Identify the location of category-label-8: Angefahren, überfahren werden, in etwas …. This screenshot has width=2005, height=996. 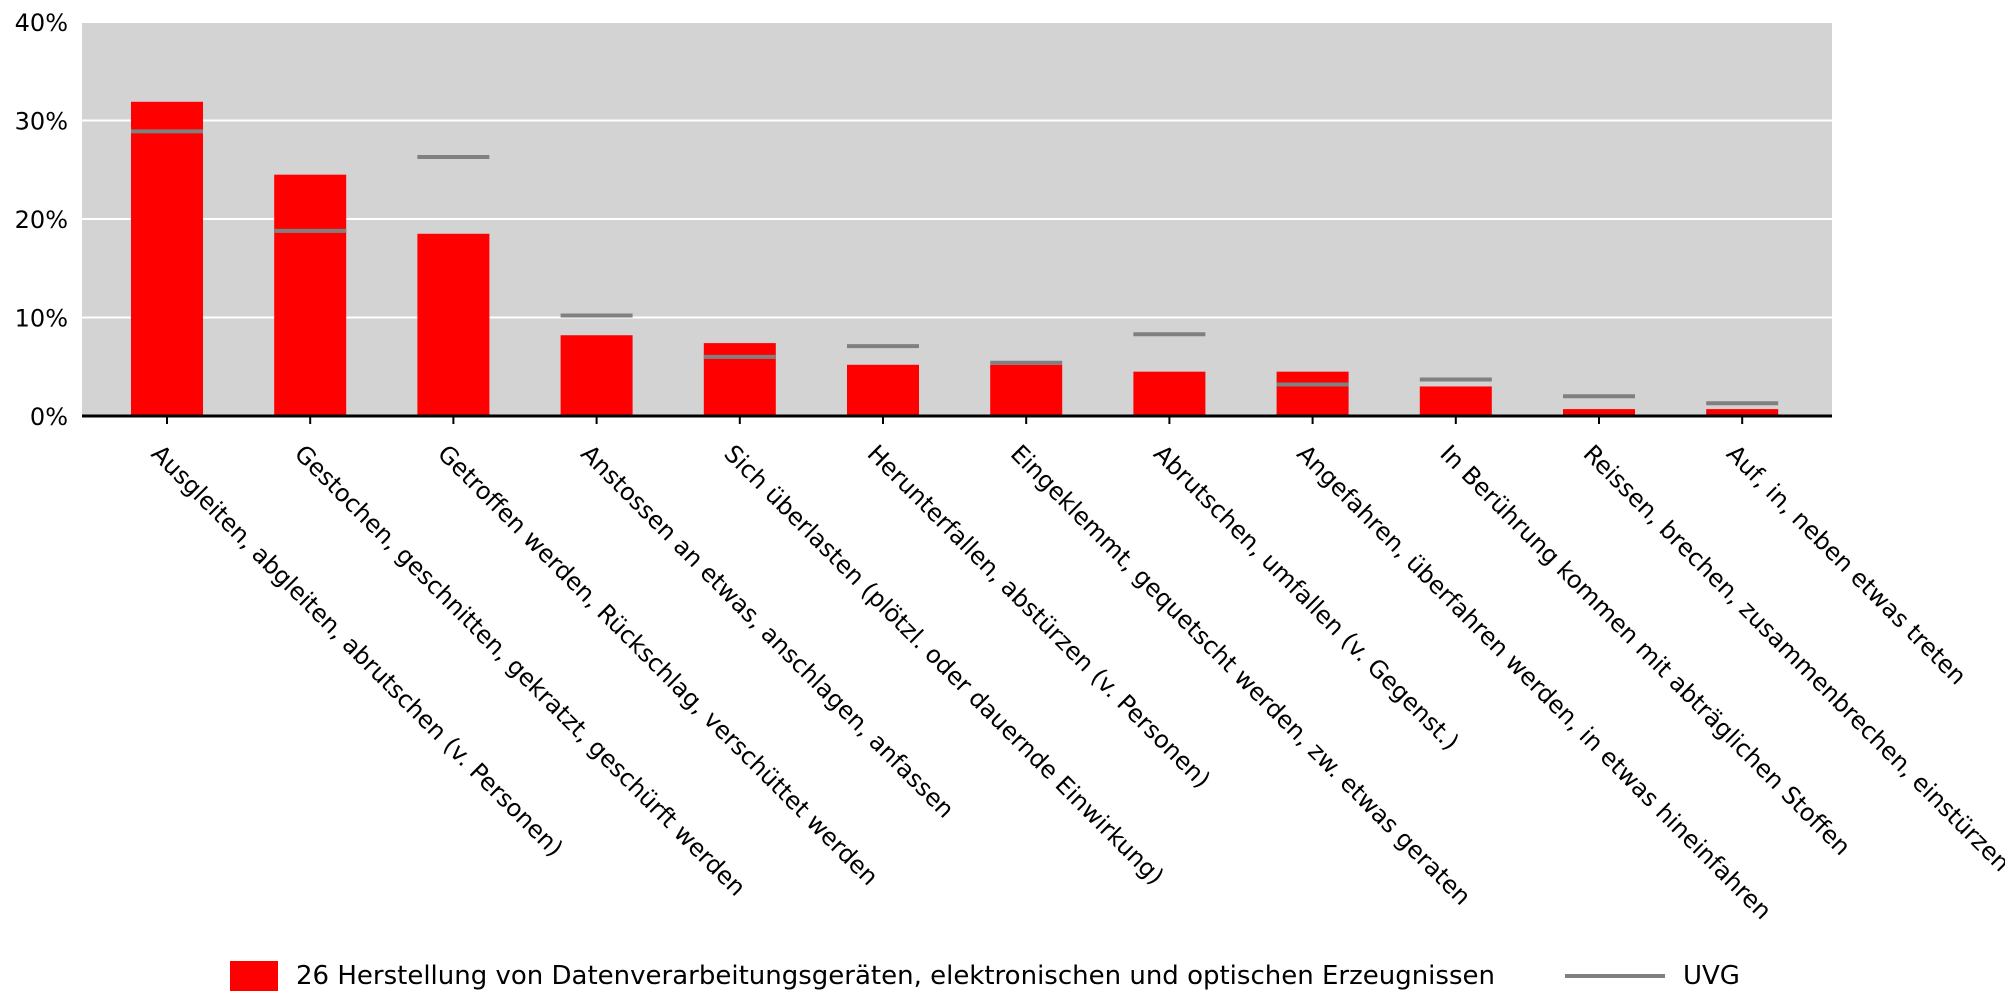
(1534, 682).